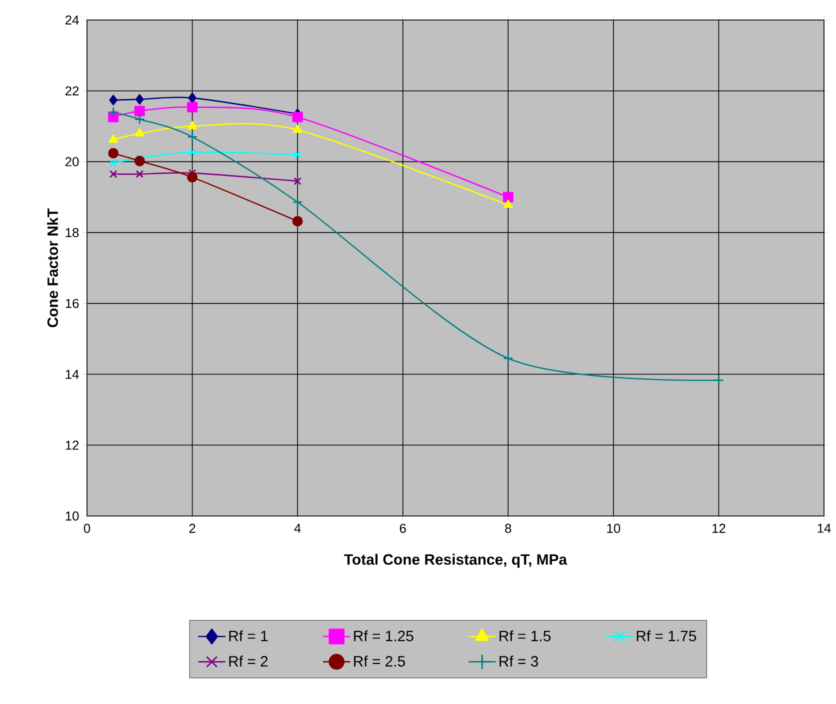  I want to click on y-tick-label: 18, so click(72, 233).